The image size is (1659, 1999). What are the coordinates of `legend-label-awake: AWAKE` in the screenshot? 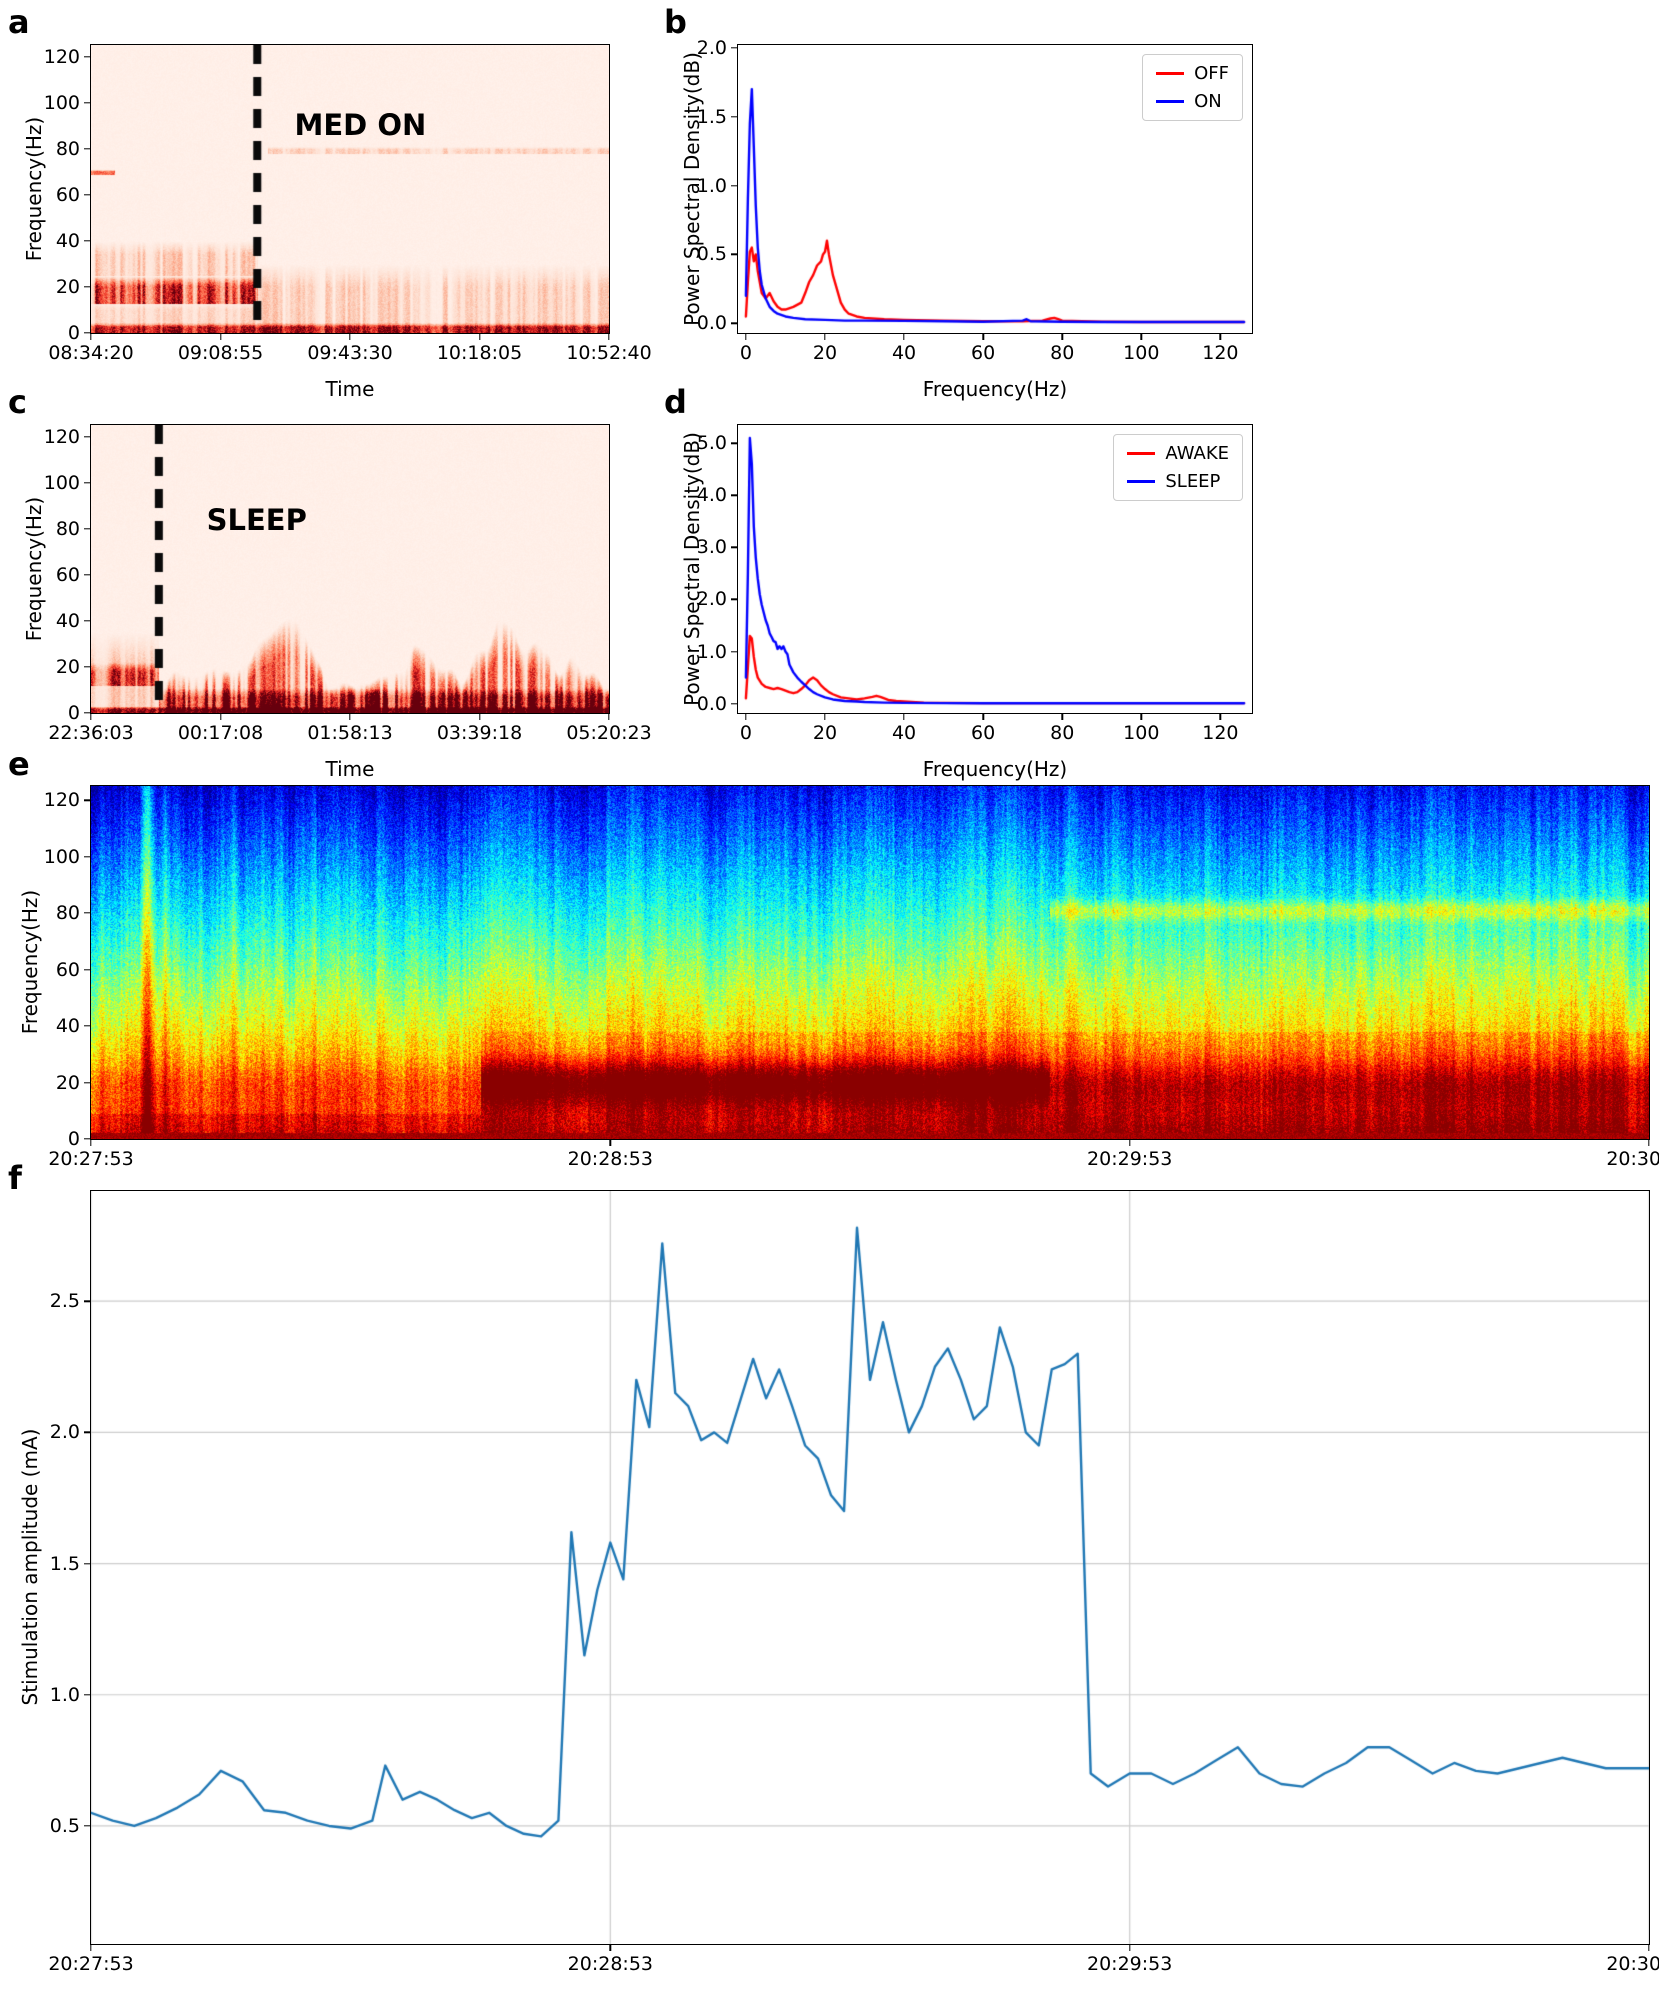 It's located at (1197, 453).